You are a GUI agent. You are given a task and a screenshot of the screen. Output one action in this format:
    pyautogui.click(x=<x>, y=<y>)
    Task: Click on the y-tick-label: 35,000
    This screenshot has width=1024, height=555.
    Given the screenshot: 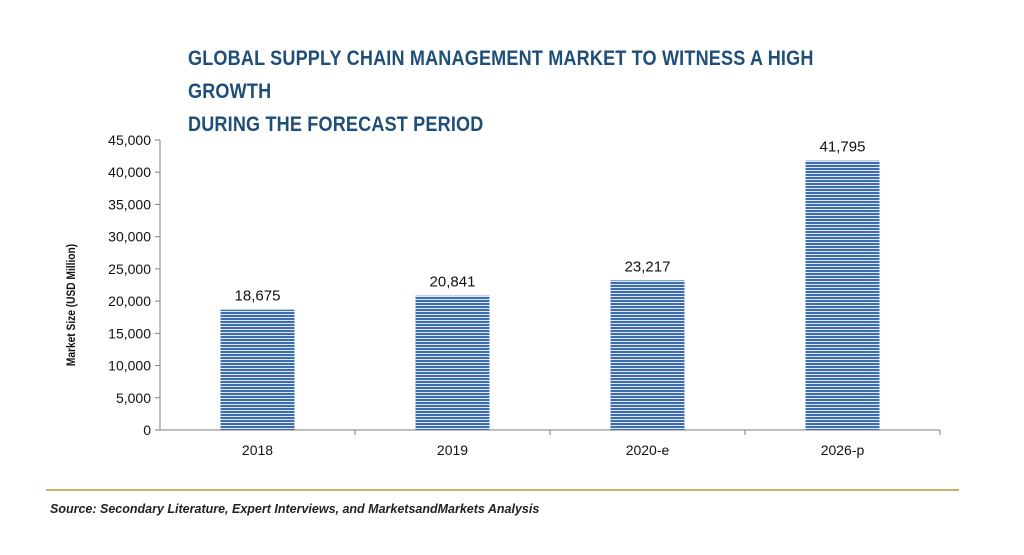 What is the action you would take?
    pyautogui.click(x=129, y=204)
    